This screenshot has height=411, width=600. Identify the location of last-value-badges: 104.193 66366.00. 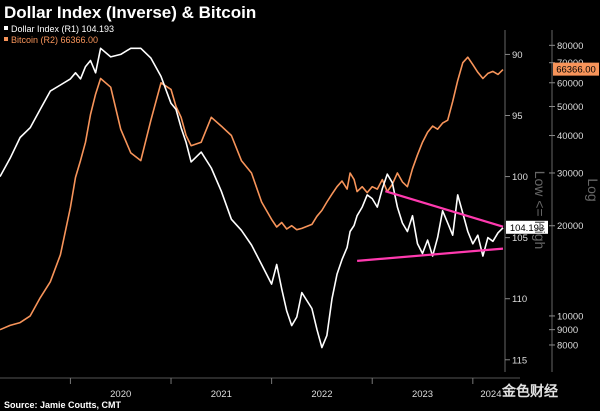
(552, 148).